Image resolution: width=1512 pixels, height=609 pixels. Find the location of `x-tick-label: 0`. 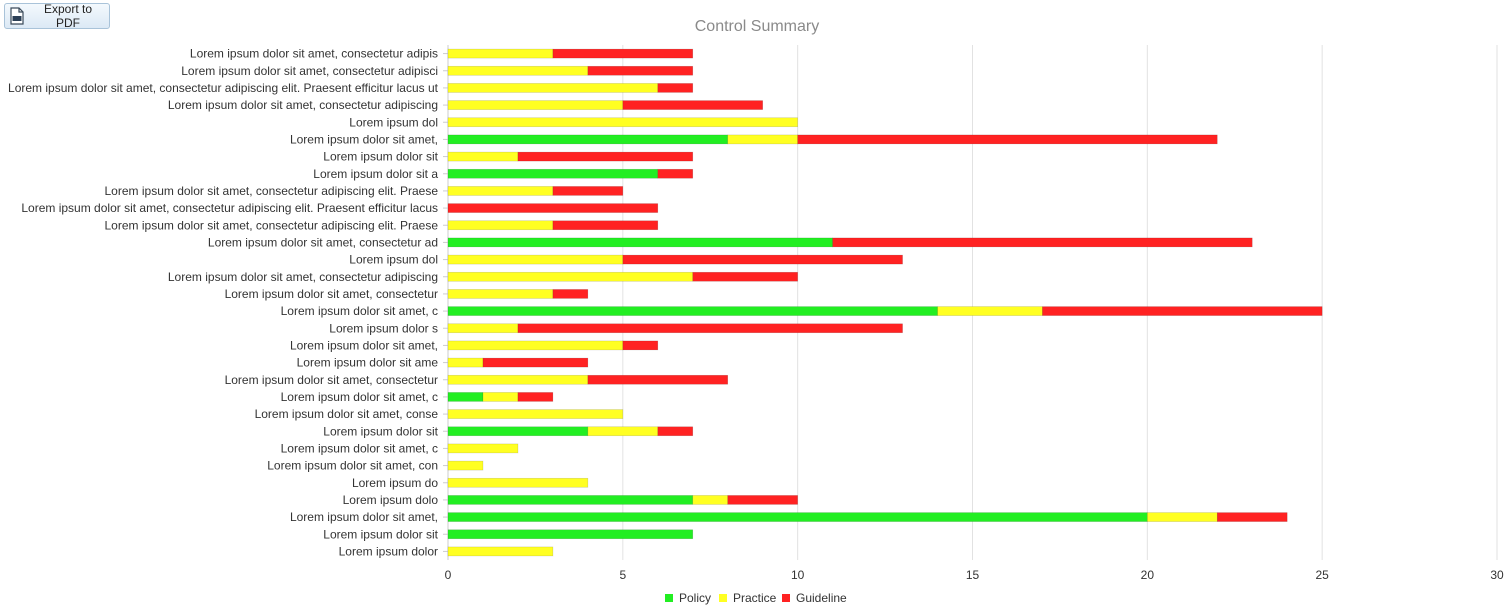

x-tick-label: 0 is located at coordinates (448, 575).